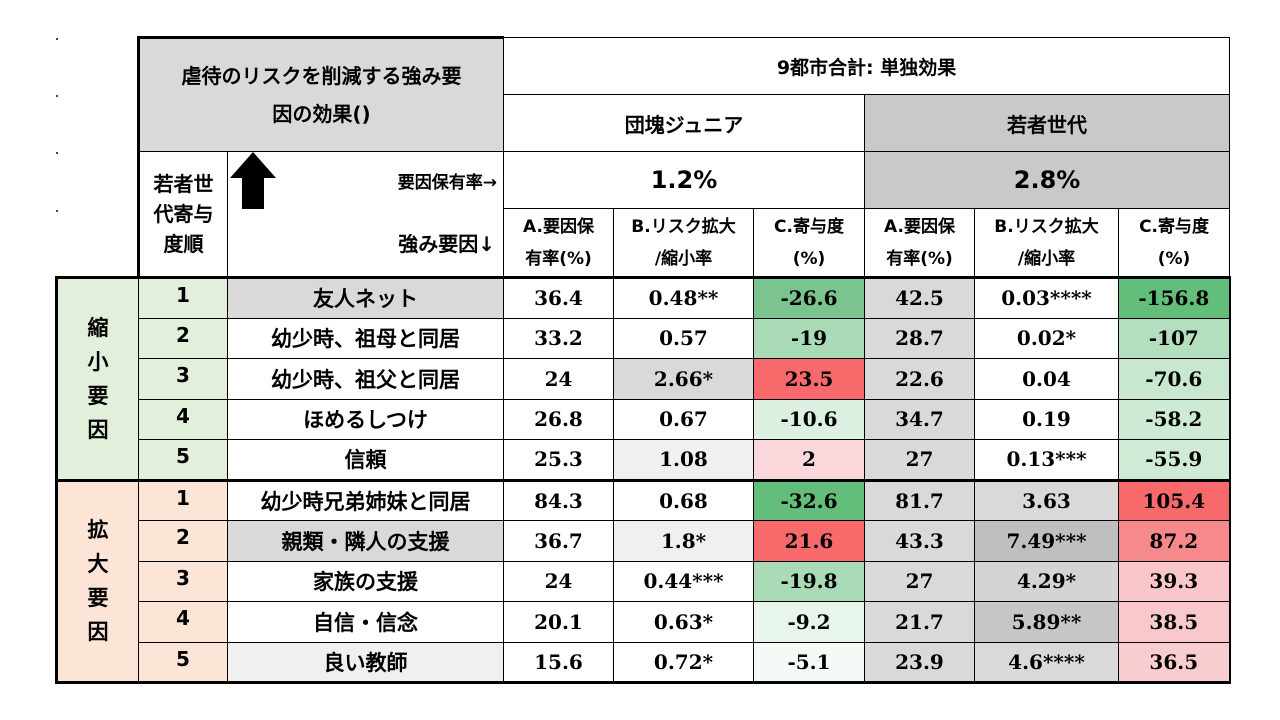 The width and height of the screenshot is (1280, 720). I want to click on table-row: 5 良い教師 15.6 0.72* -5.1 23.9 4.6**** 36.5, so click(644, 662).